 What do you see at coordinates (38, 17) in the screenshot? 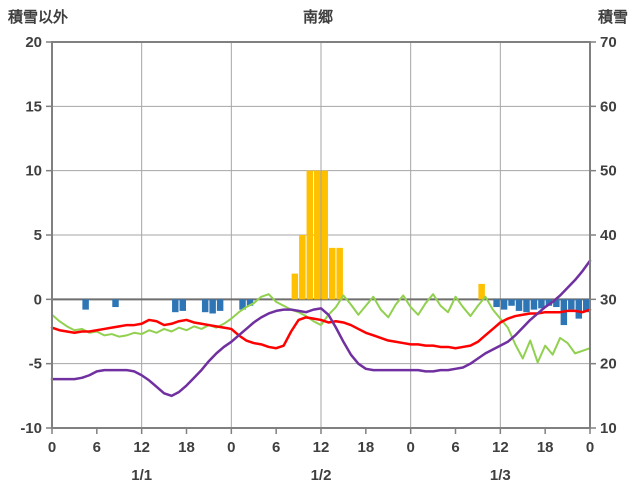
I see `left-axis-title: 積雪以外` at bounding box center [38, 17].